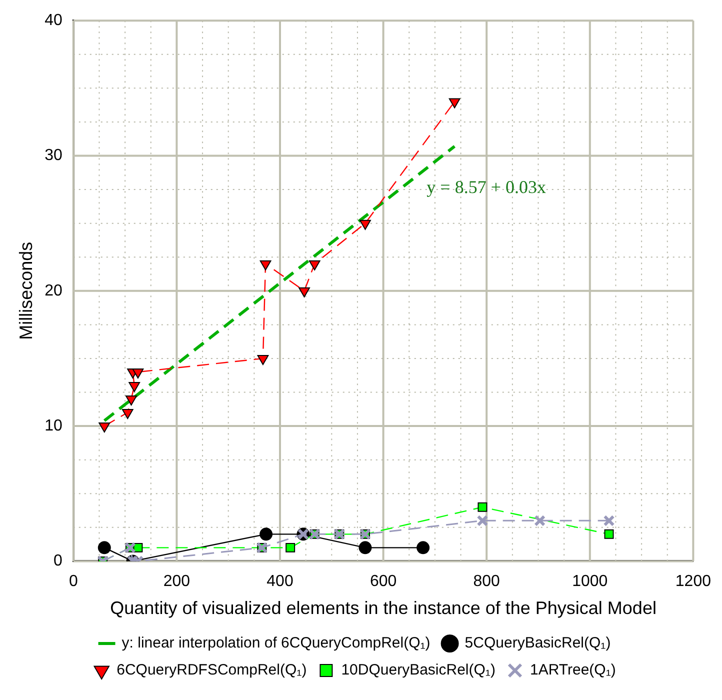 This screenshot has width=722, height=700. Describe the element at coordinates (57, 561) in the screenshot. I see `y-tick-label: 0` at that location.